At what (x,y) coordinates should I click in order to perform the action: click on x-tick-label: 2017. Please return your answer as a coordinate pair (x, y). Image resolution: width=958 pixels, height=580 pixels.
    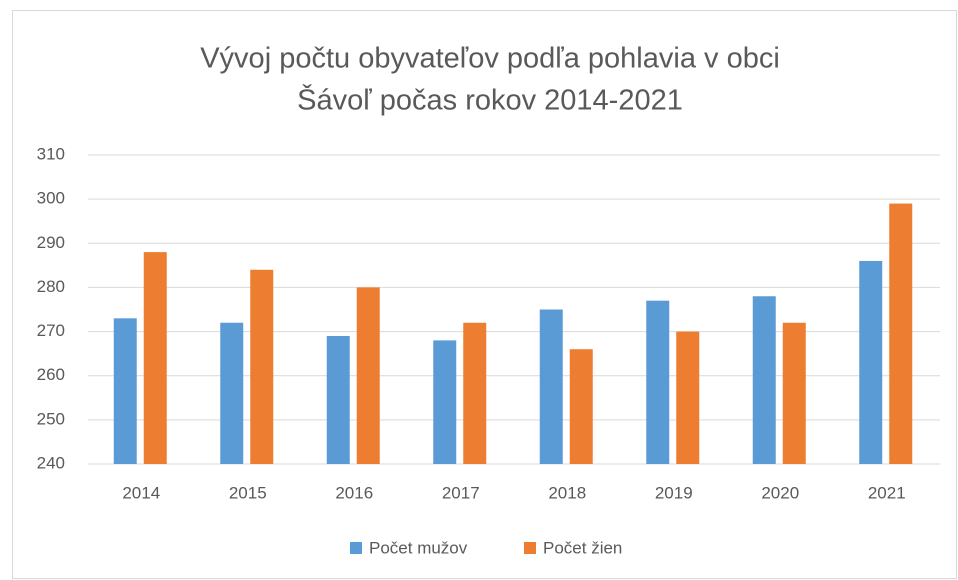
    Looking at the image, I should click on (461, 492).